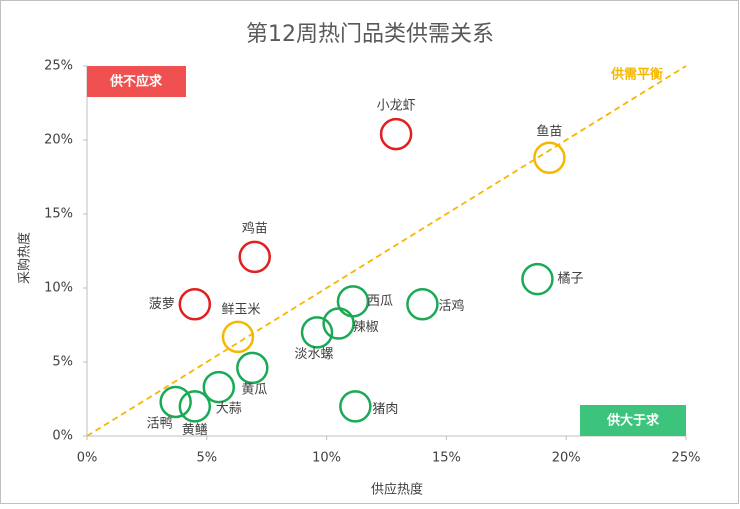  I want to click on point-label: 活鸡, so click(451, 306).